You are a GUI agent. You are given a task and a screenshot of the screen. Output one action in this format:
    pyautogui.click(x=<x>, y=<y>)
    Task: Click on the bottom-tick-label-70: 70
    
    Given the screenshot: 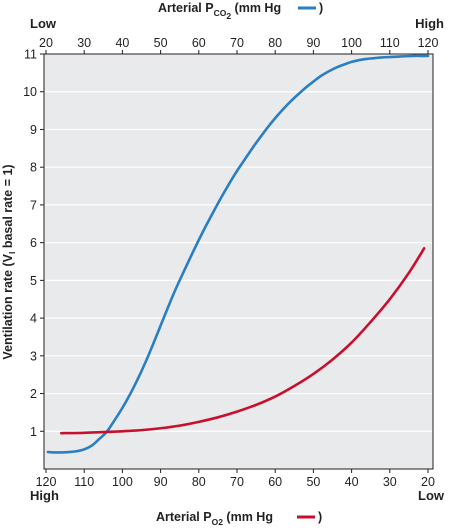 What is the action you would take?
    pyautogui.click(x=237, y=482)
    